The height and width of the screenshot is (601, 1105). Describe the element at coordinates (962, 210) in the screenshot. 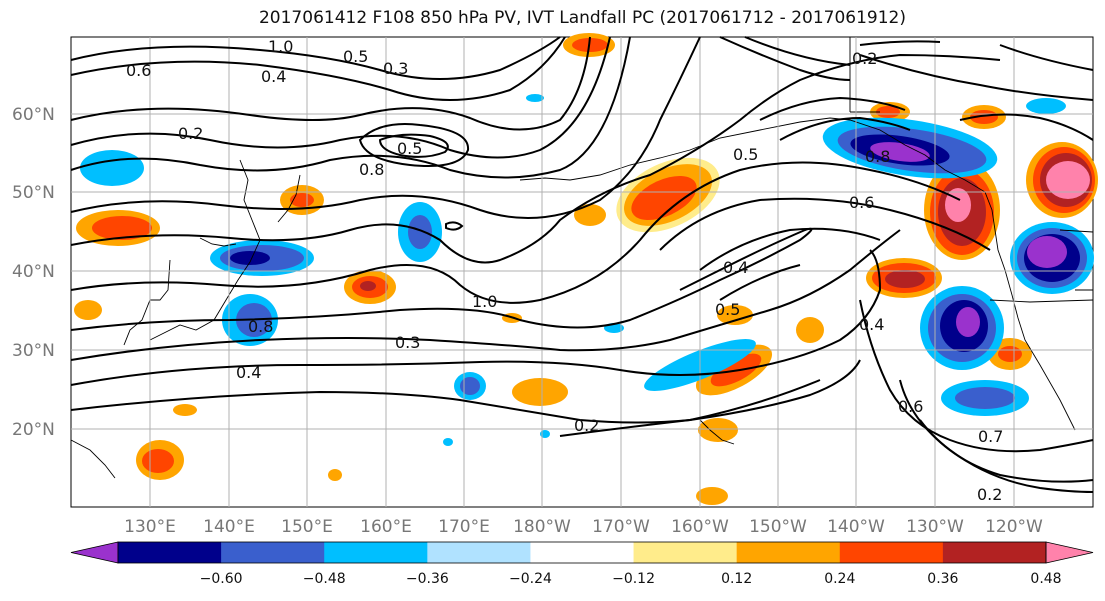

I see `positive-anomaly-region-bc-coast` at that location.